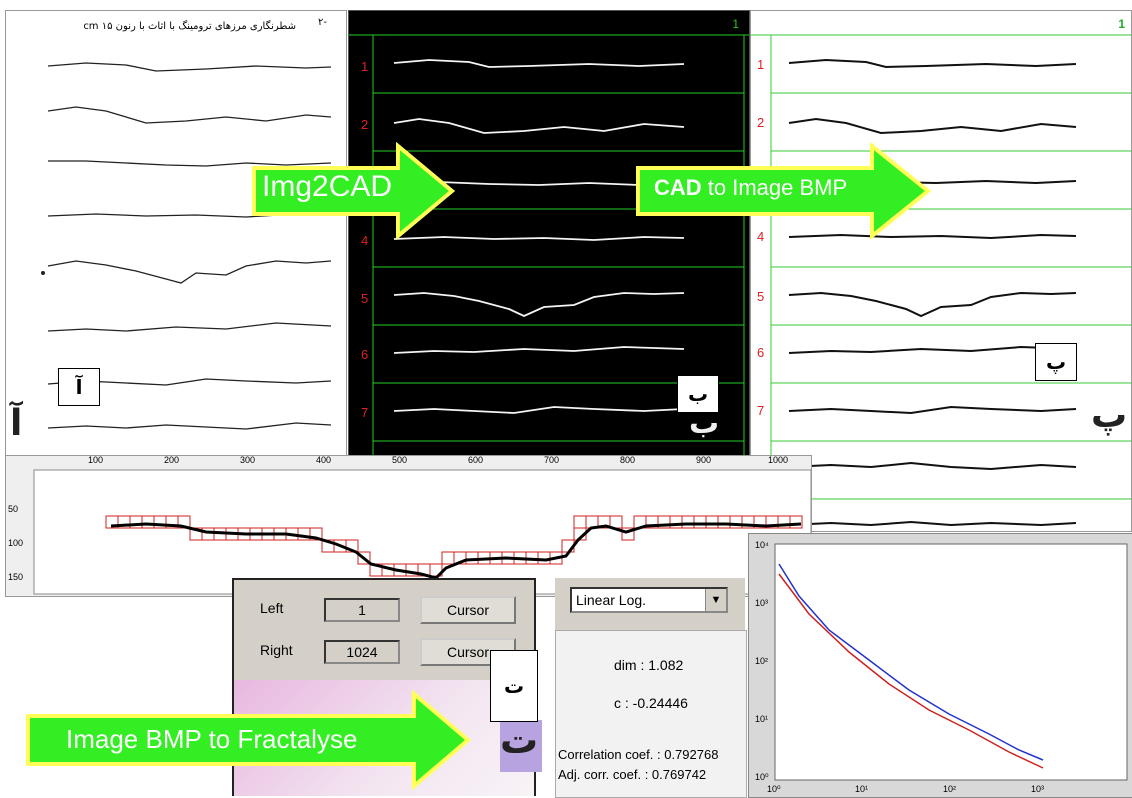  Describe the element at coordinates (362, 652) in the screenshot. I see `right-value-field: 1024` at that location.